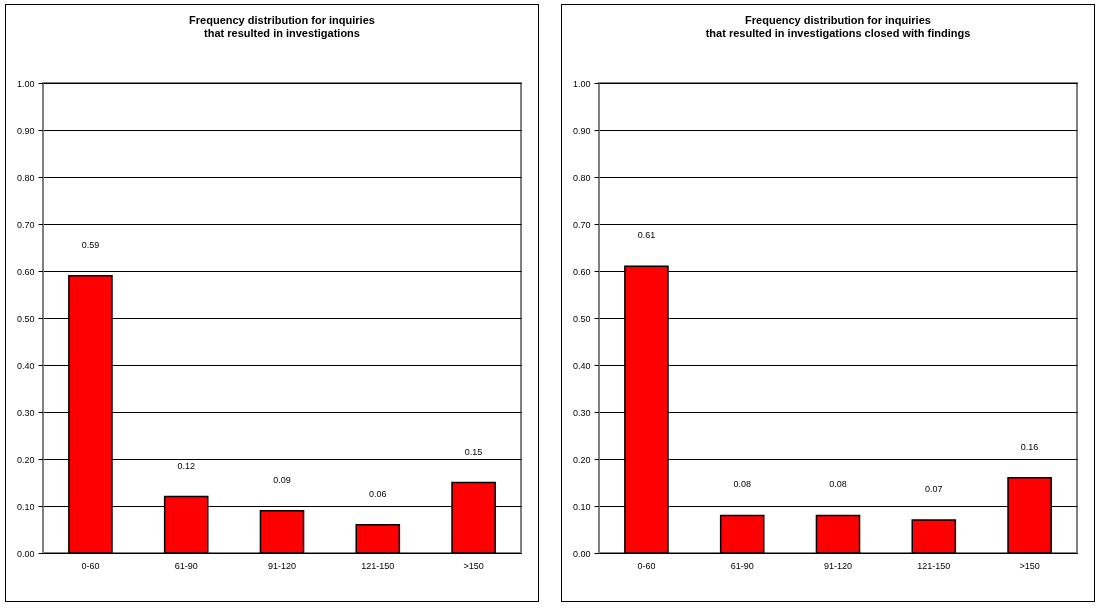 The height and width of the screenshot is (610, 1104). I want to click on data-label: 0.12, so click(186, 465).